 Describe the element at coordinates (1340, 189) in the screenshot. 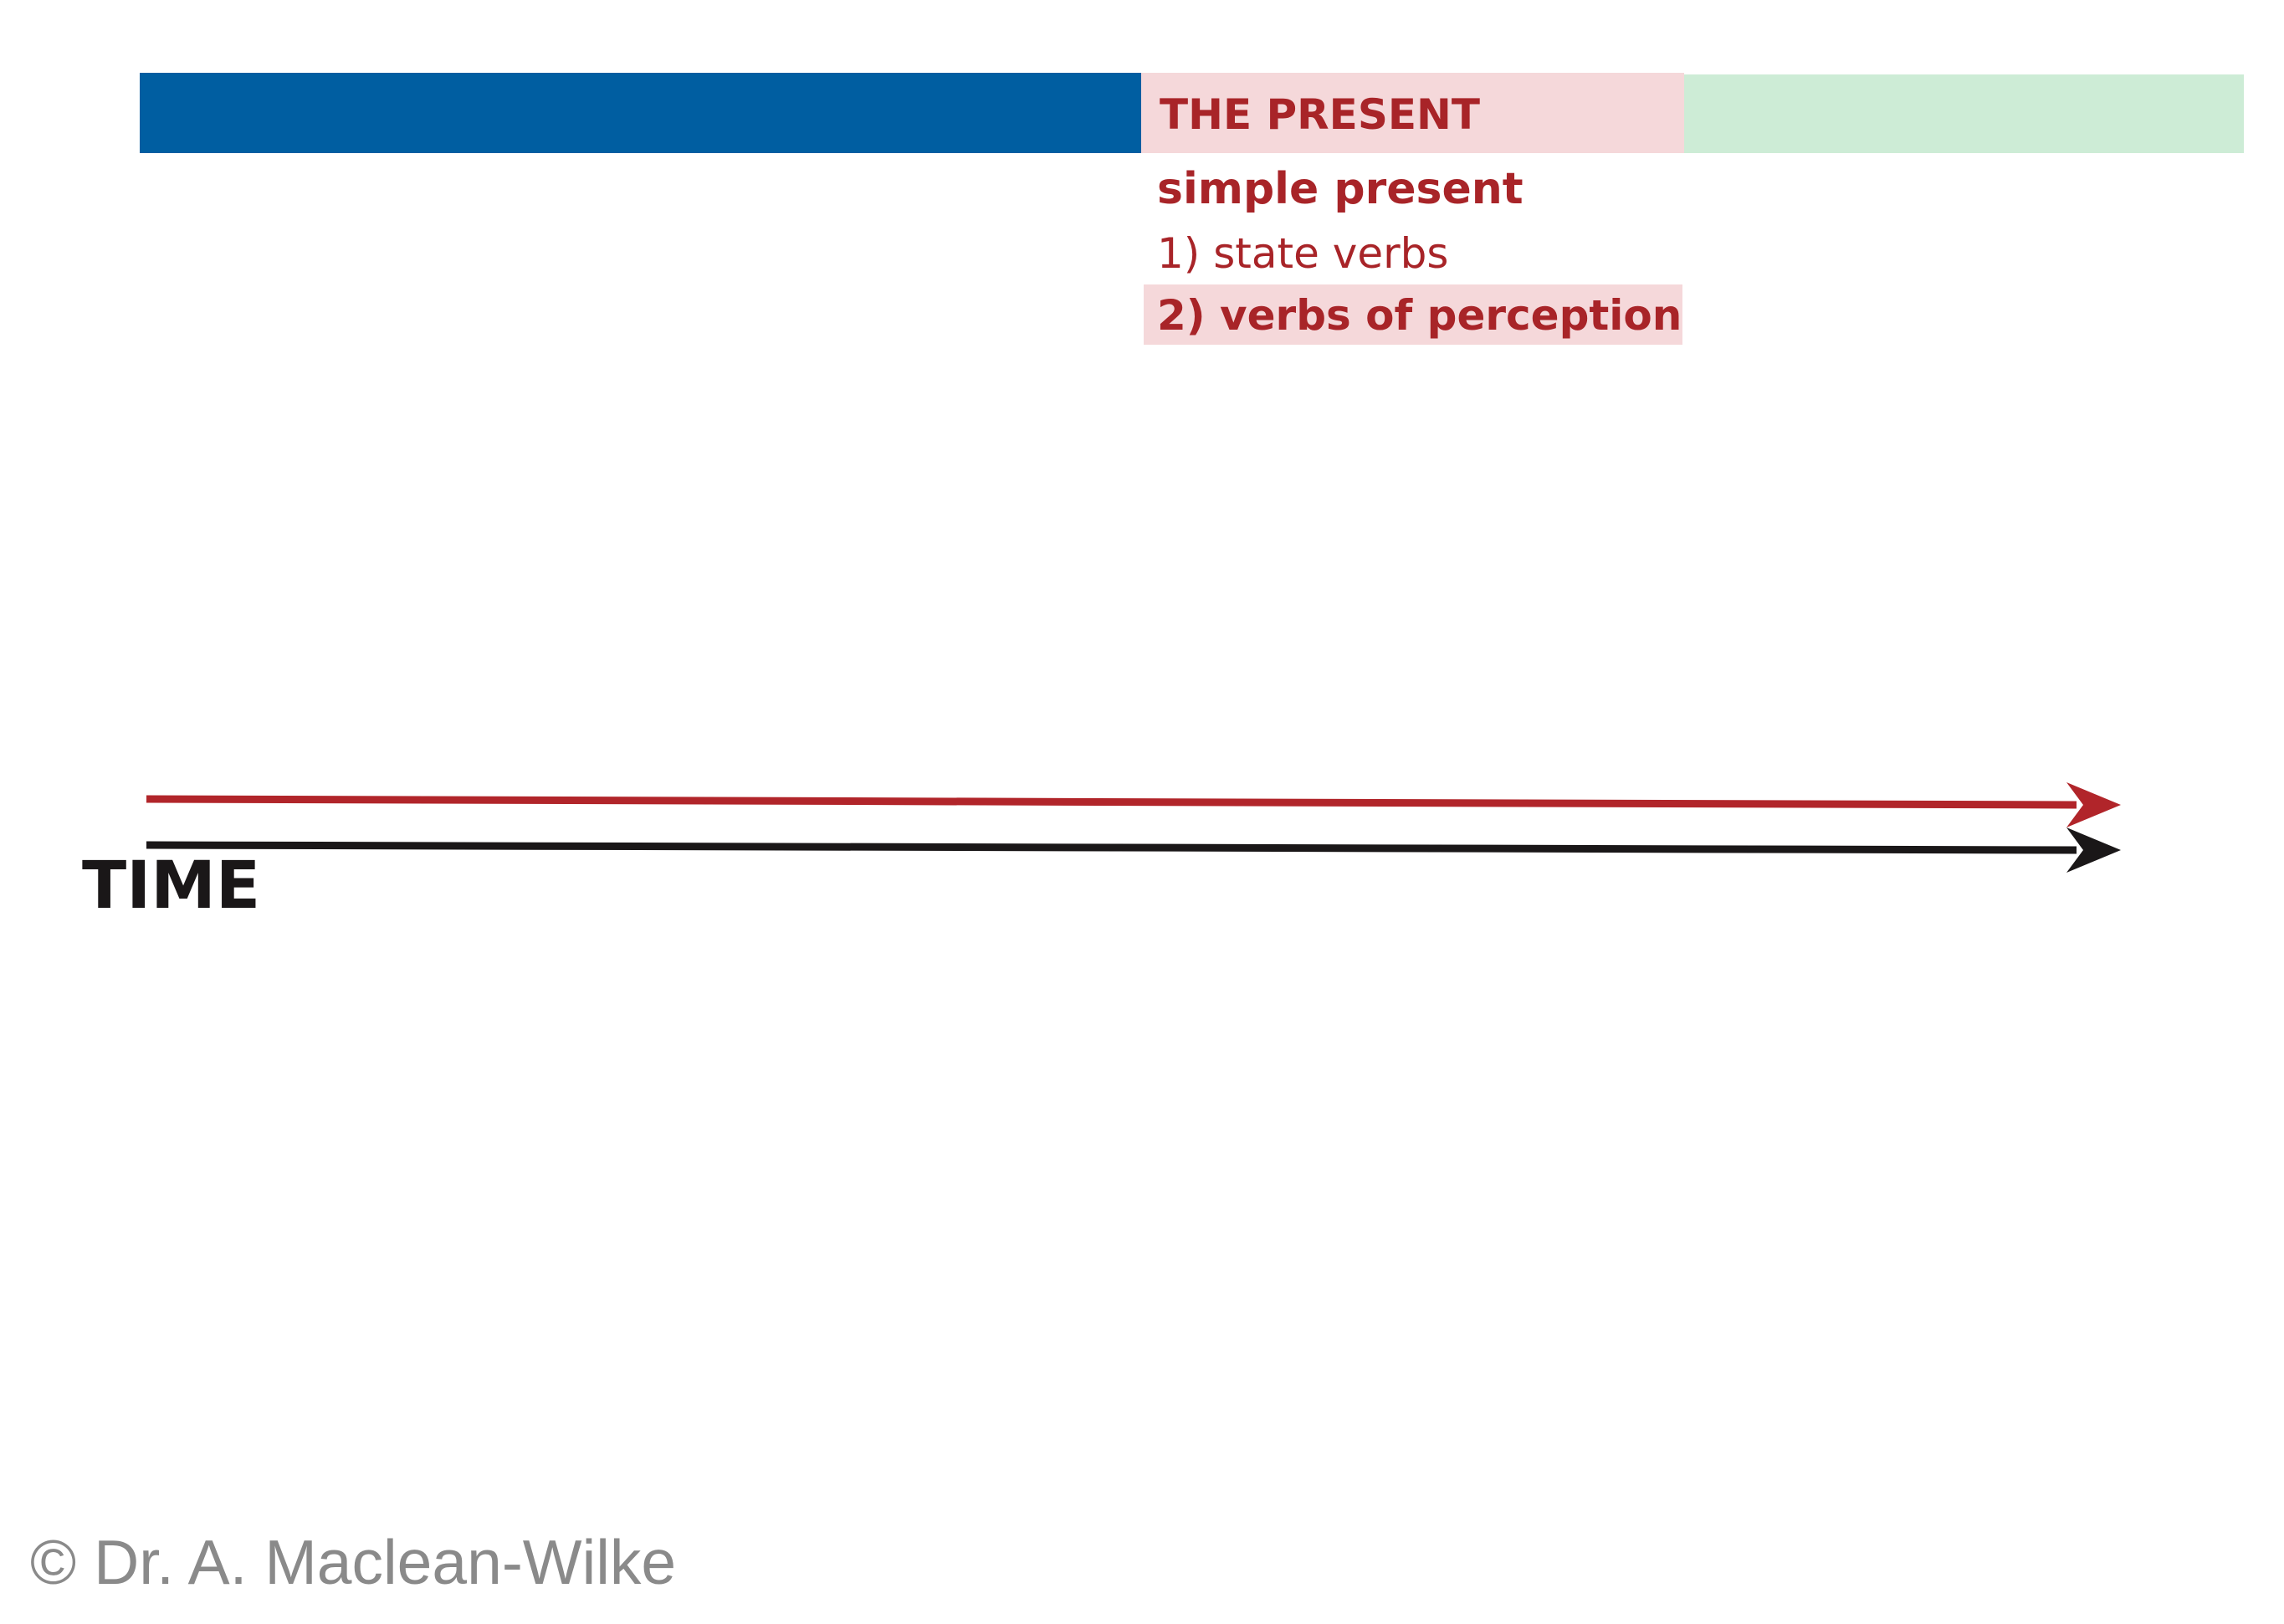

I see `present-subtitle: simple present` at that location.